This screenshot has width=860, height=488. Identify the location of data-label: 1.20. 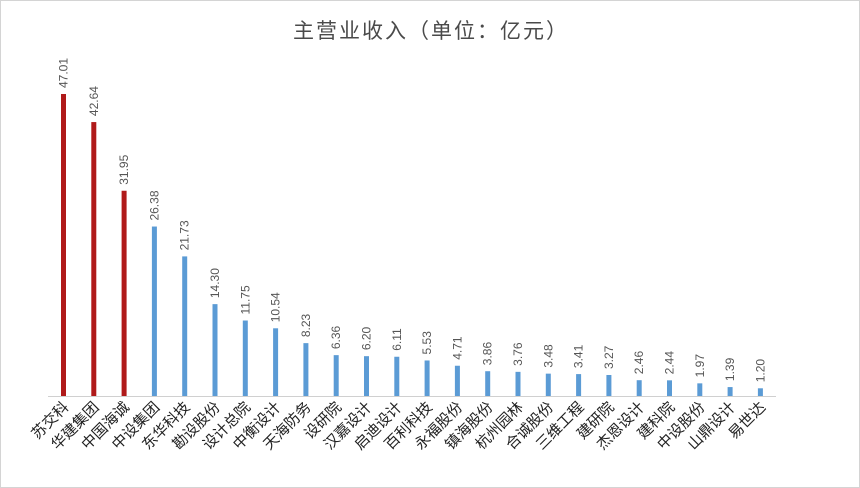
(760, 371).